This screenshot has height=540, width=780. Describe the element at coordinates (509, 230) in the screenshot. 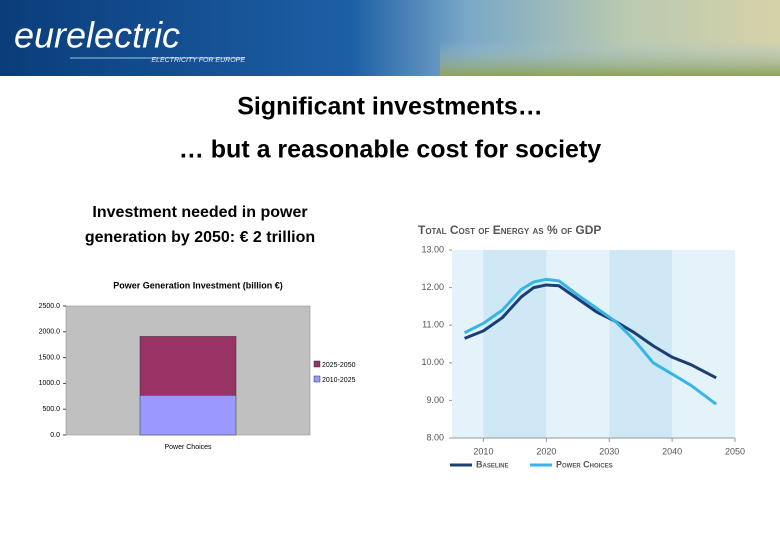

I see `chart-title: Total Cost of Energy as % of GDP` at that location.